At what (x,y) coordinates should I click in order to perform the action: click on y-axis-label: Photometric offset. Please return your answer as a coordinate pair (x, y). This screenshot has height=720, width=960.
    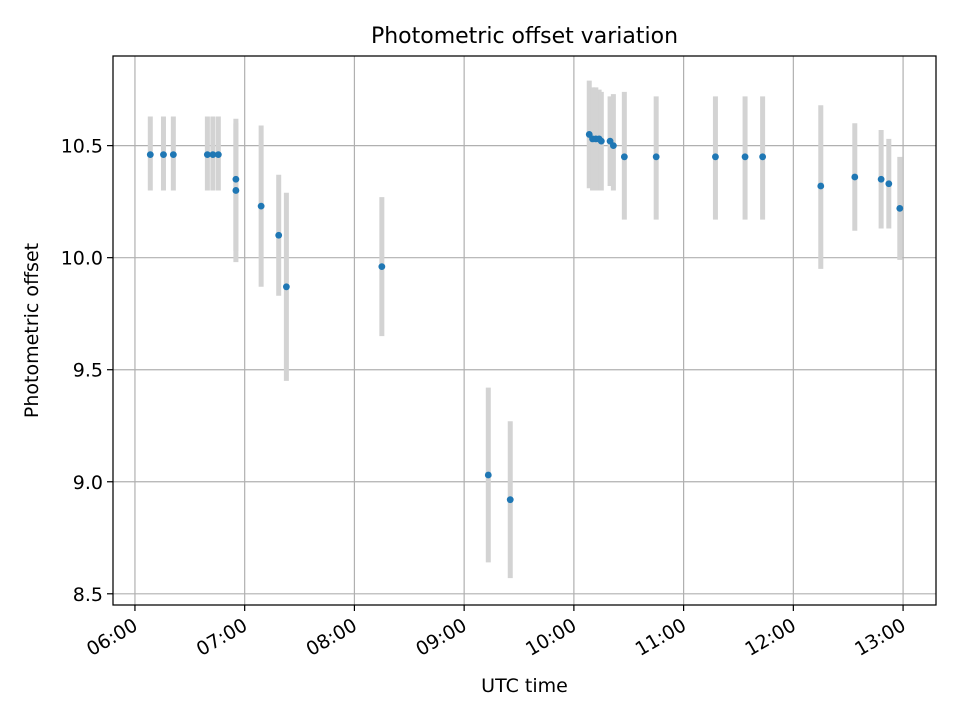
    Looking at the image, I should click on (32, 330).